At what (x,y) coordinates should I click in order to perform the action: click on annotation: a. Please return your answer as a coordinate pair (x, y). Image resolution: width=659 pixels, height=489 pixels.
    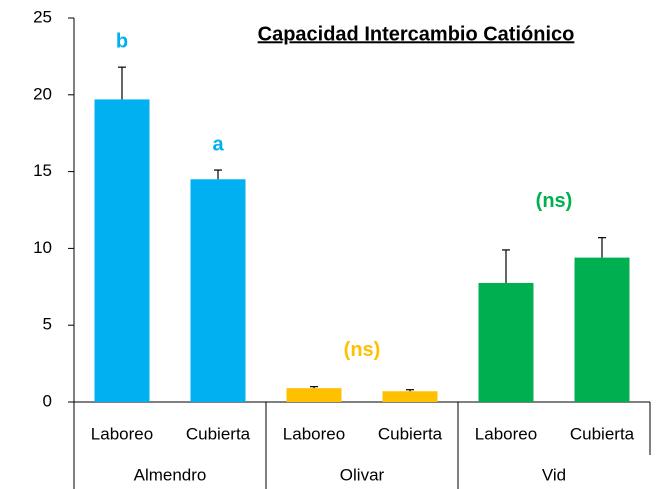
    Looking at the image, I should click on (218, 144).